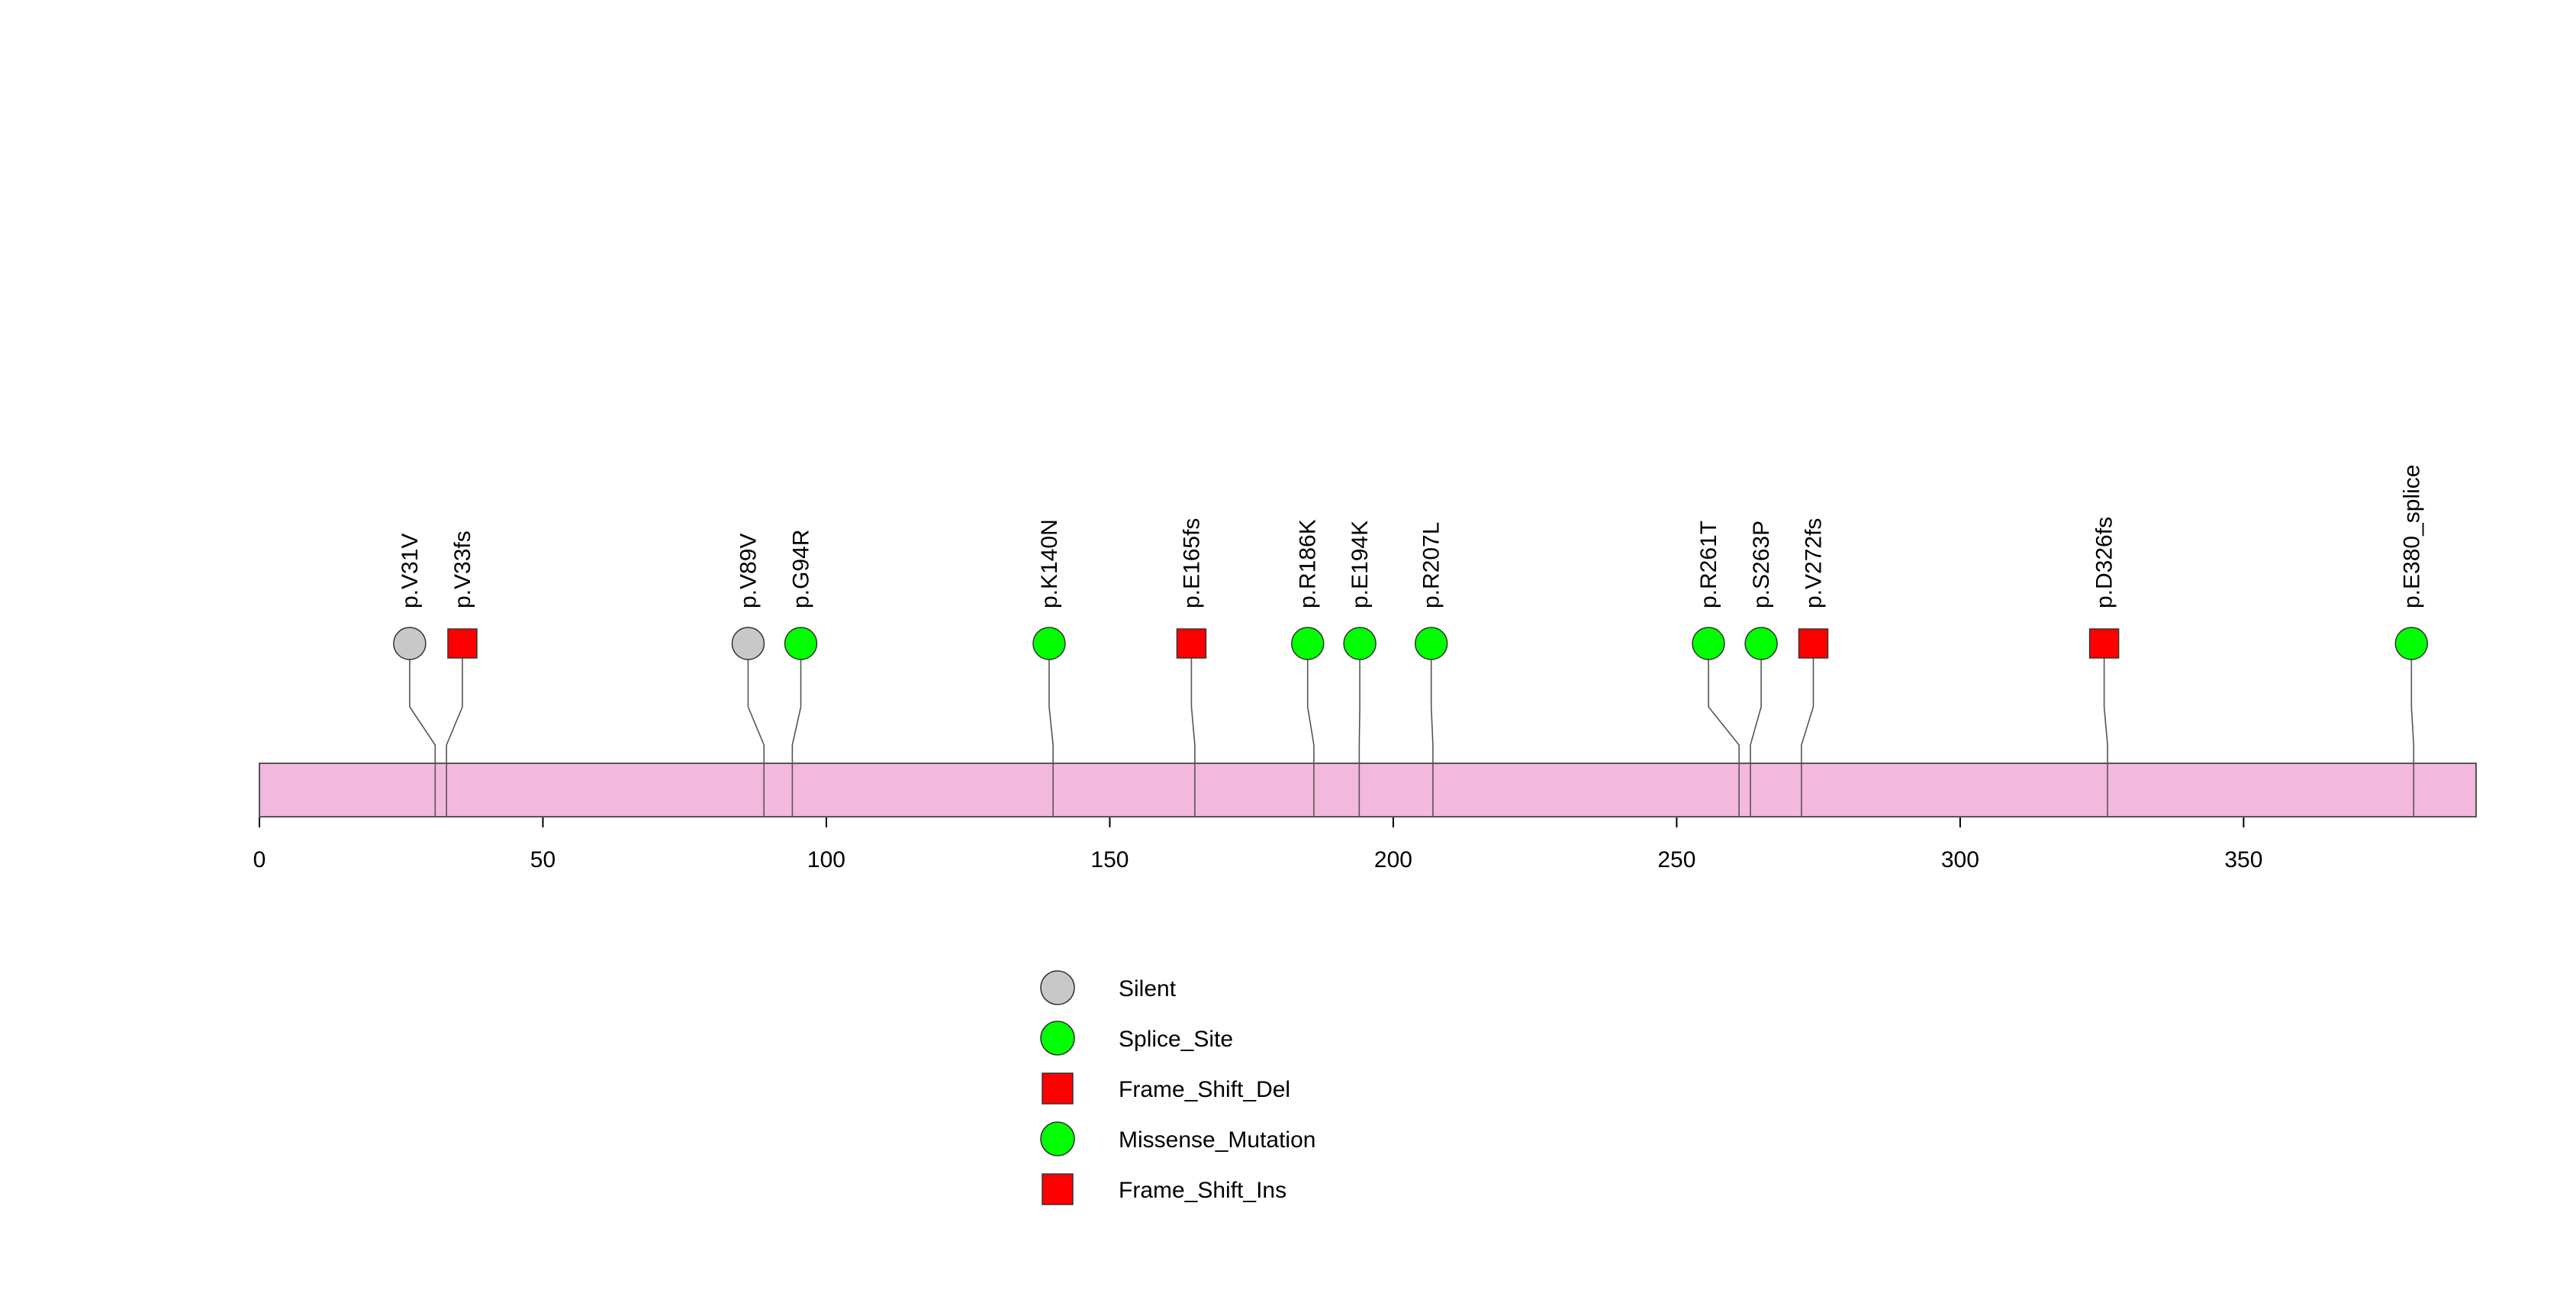 This screenshot has height=1290, width=2576. Describe the element at coordinates (1049, 563) in the screenshot. I see `mutation-label: p.K140N` at that location.